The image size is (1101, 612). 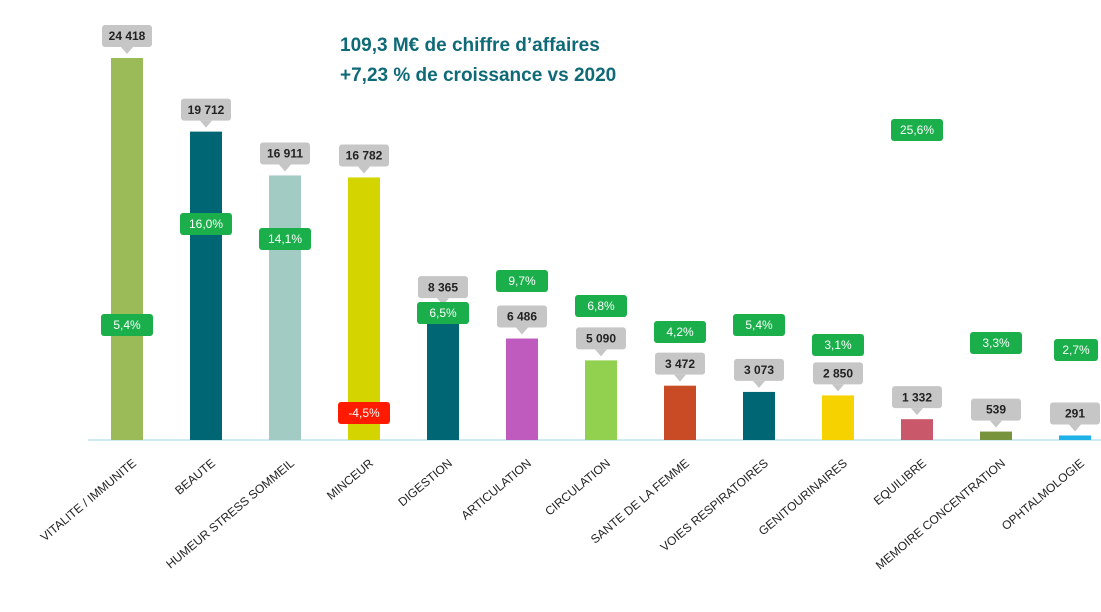 What do you see at coordinates (1043, 494) in the screenshot?
I see `x-tick-label: OPHTALMOLOGIE` at bounding box center [1043, 494].